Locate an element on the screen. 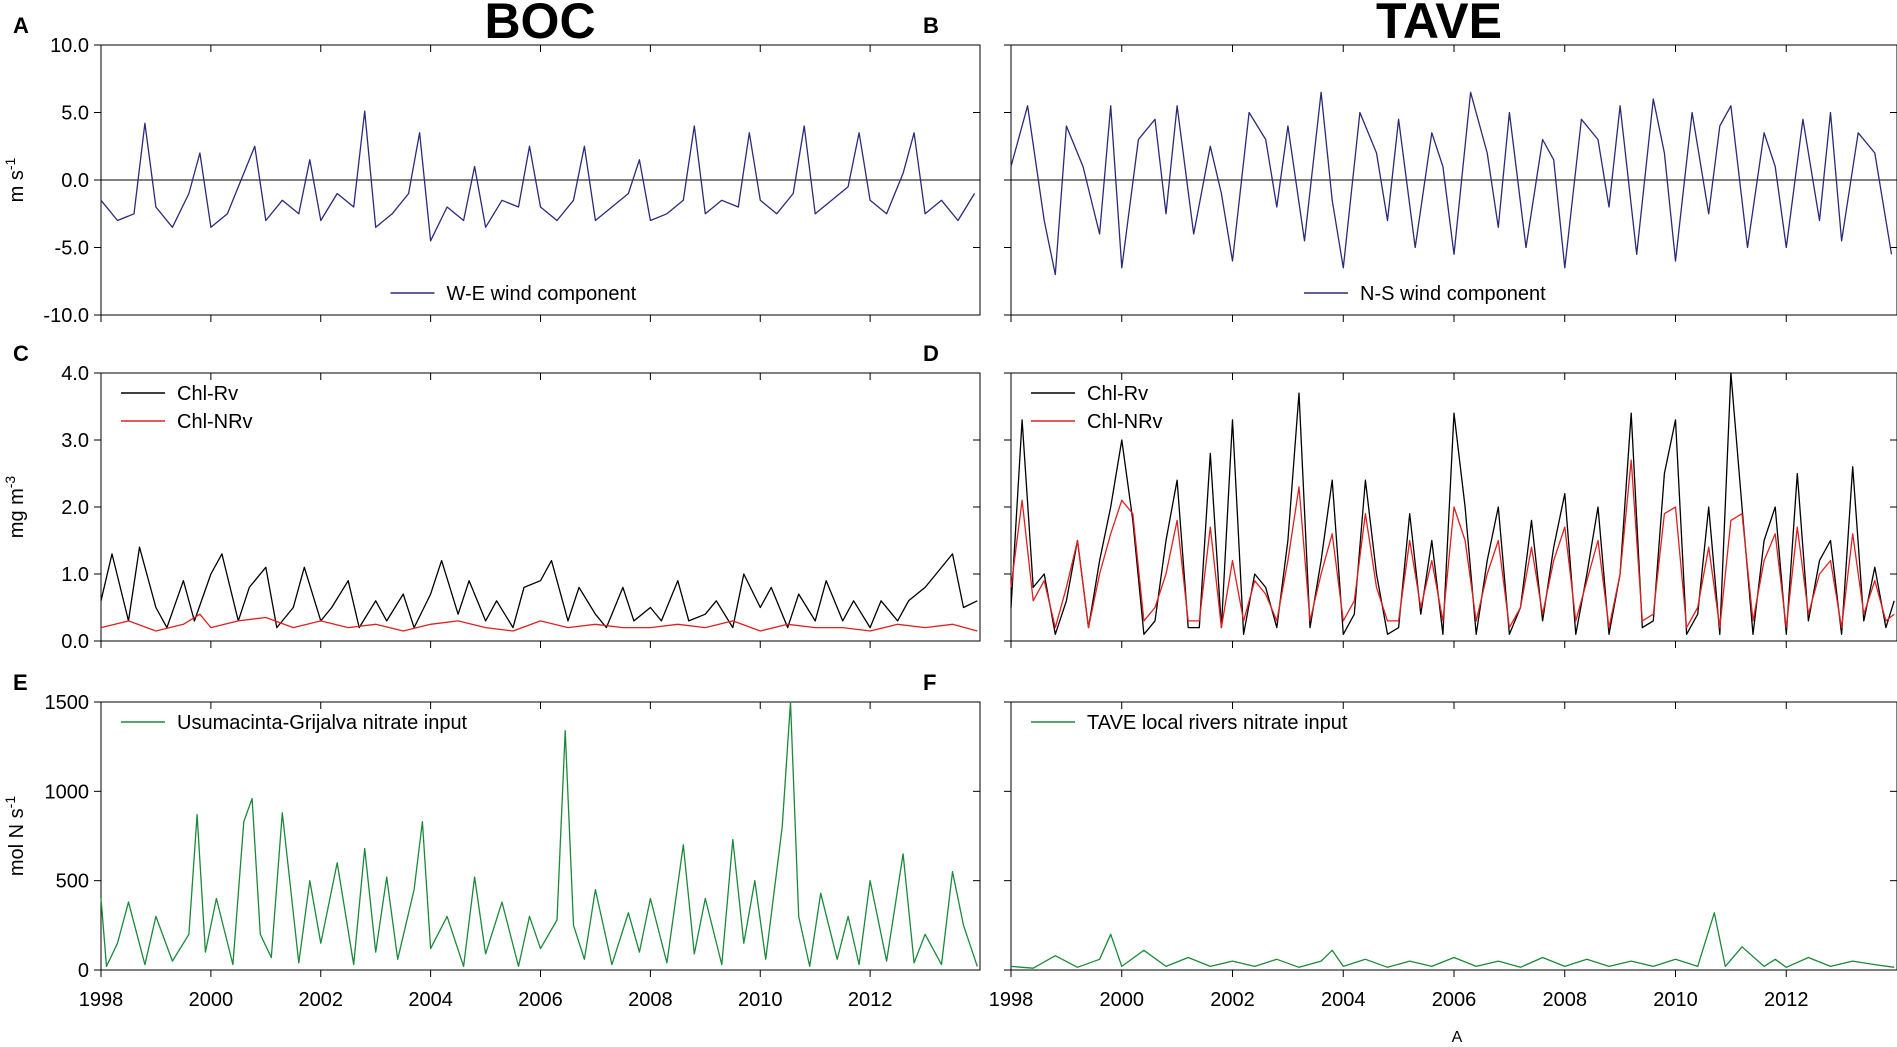 The width and height of the screenshot is (1897, 1047). series-line-w-e-wind-component is located at coordinates (538, 176).